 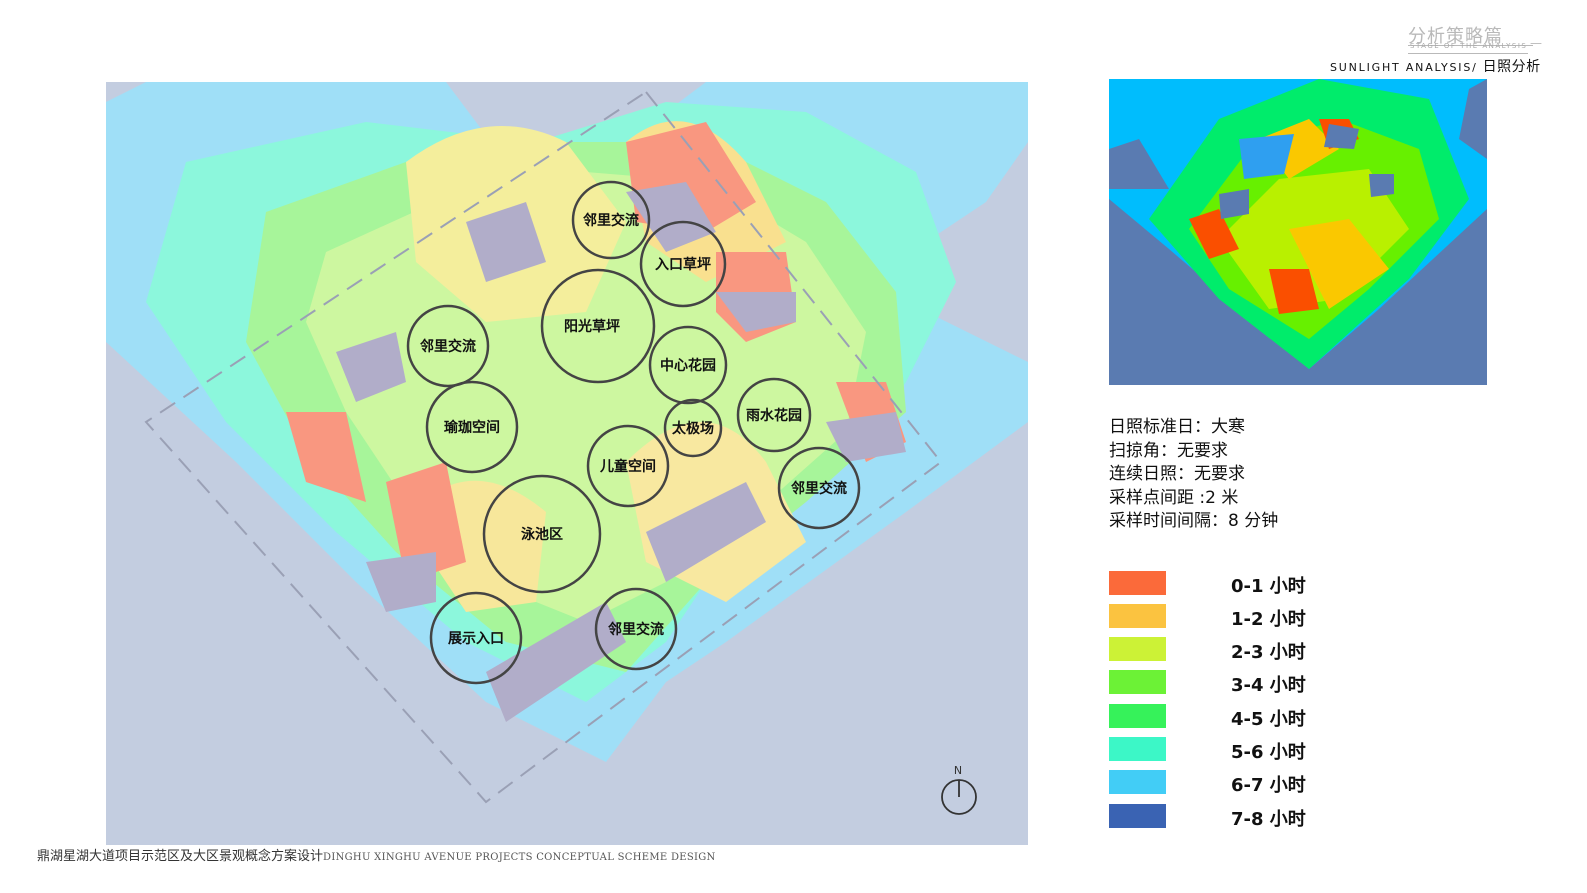 I want to click on compass-label: N, so click(x=958, y=770).